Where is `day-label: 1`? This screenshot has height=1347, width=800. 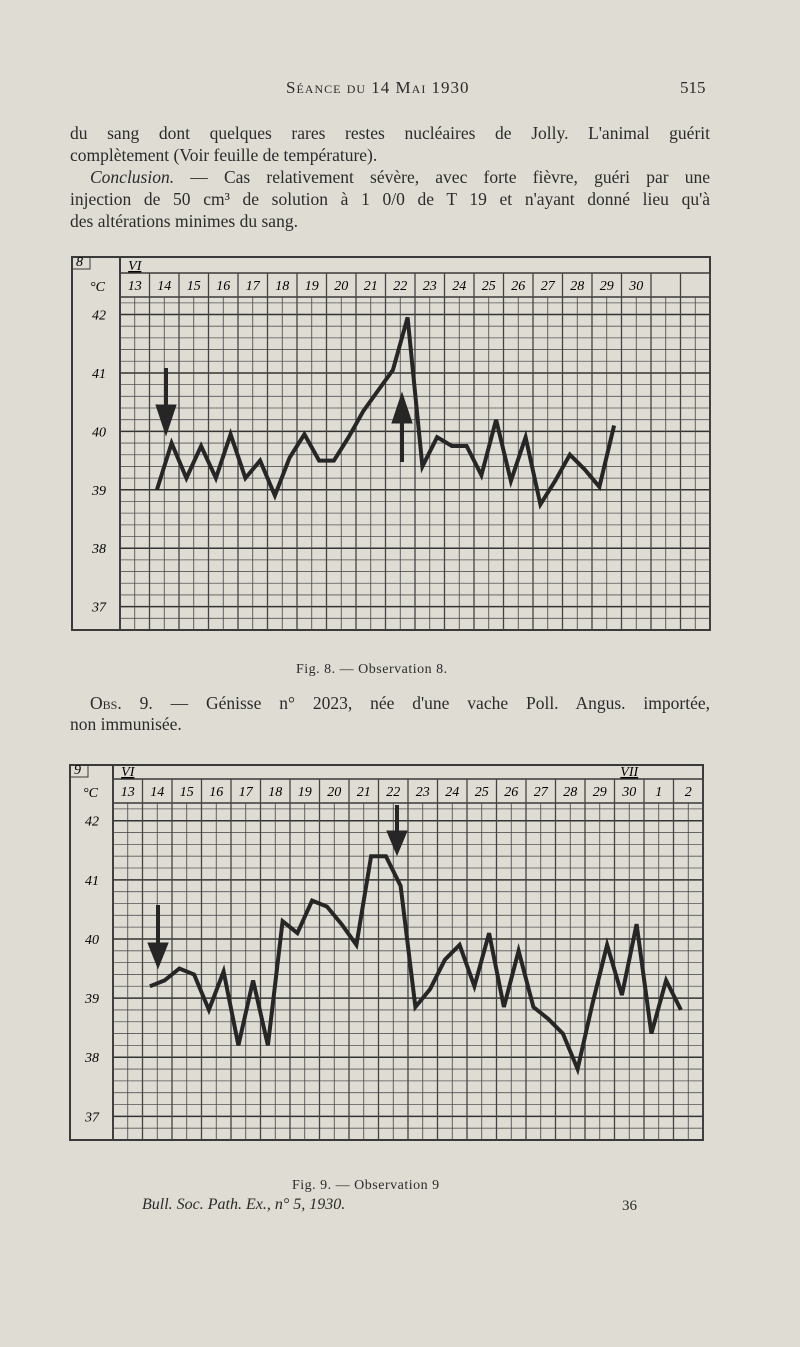 day-label: 1 is located at coordinates (658, 792).